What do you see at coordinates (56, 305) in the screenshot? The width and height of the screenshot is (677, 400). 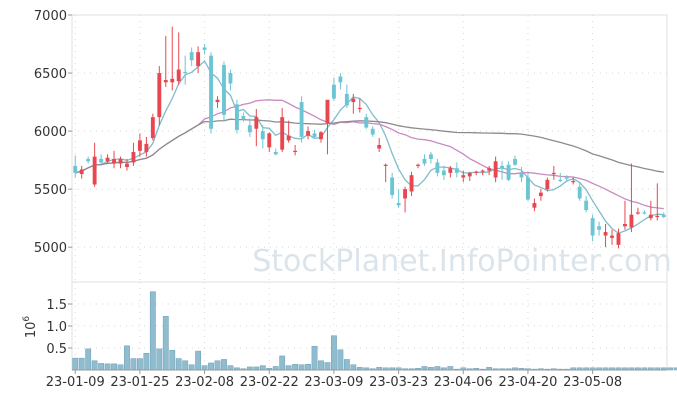 I see `volume-y-tick-label: 1.5` at bounding box center [56, 305].